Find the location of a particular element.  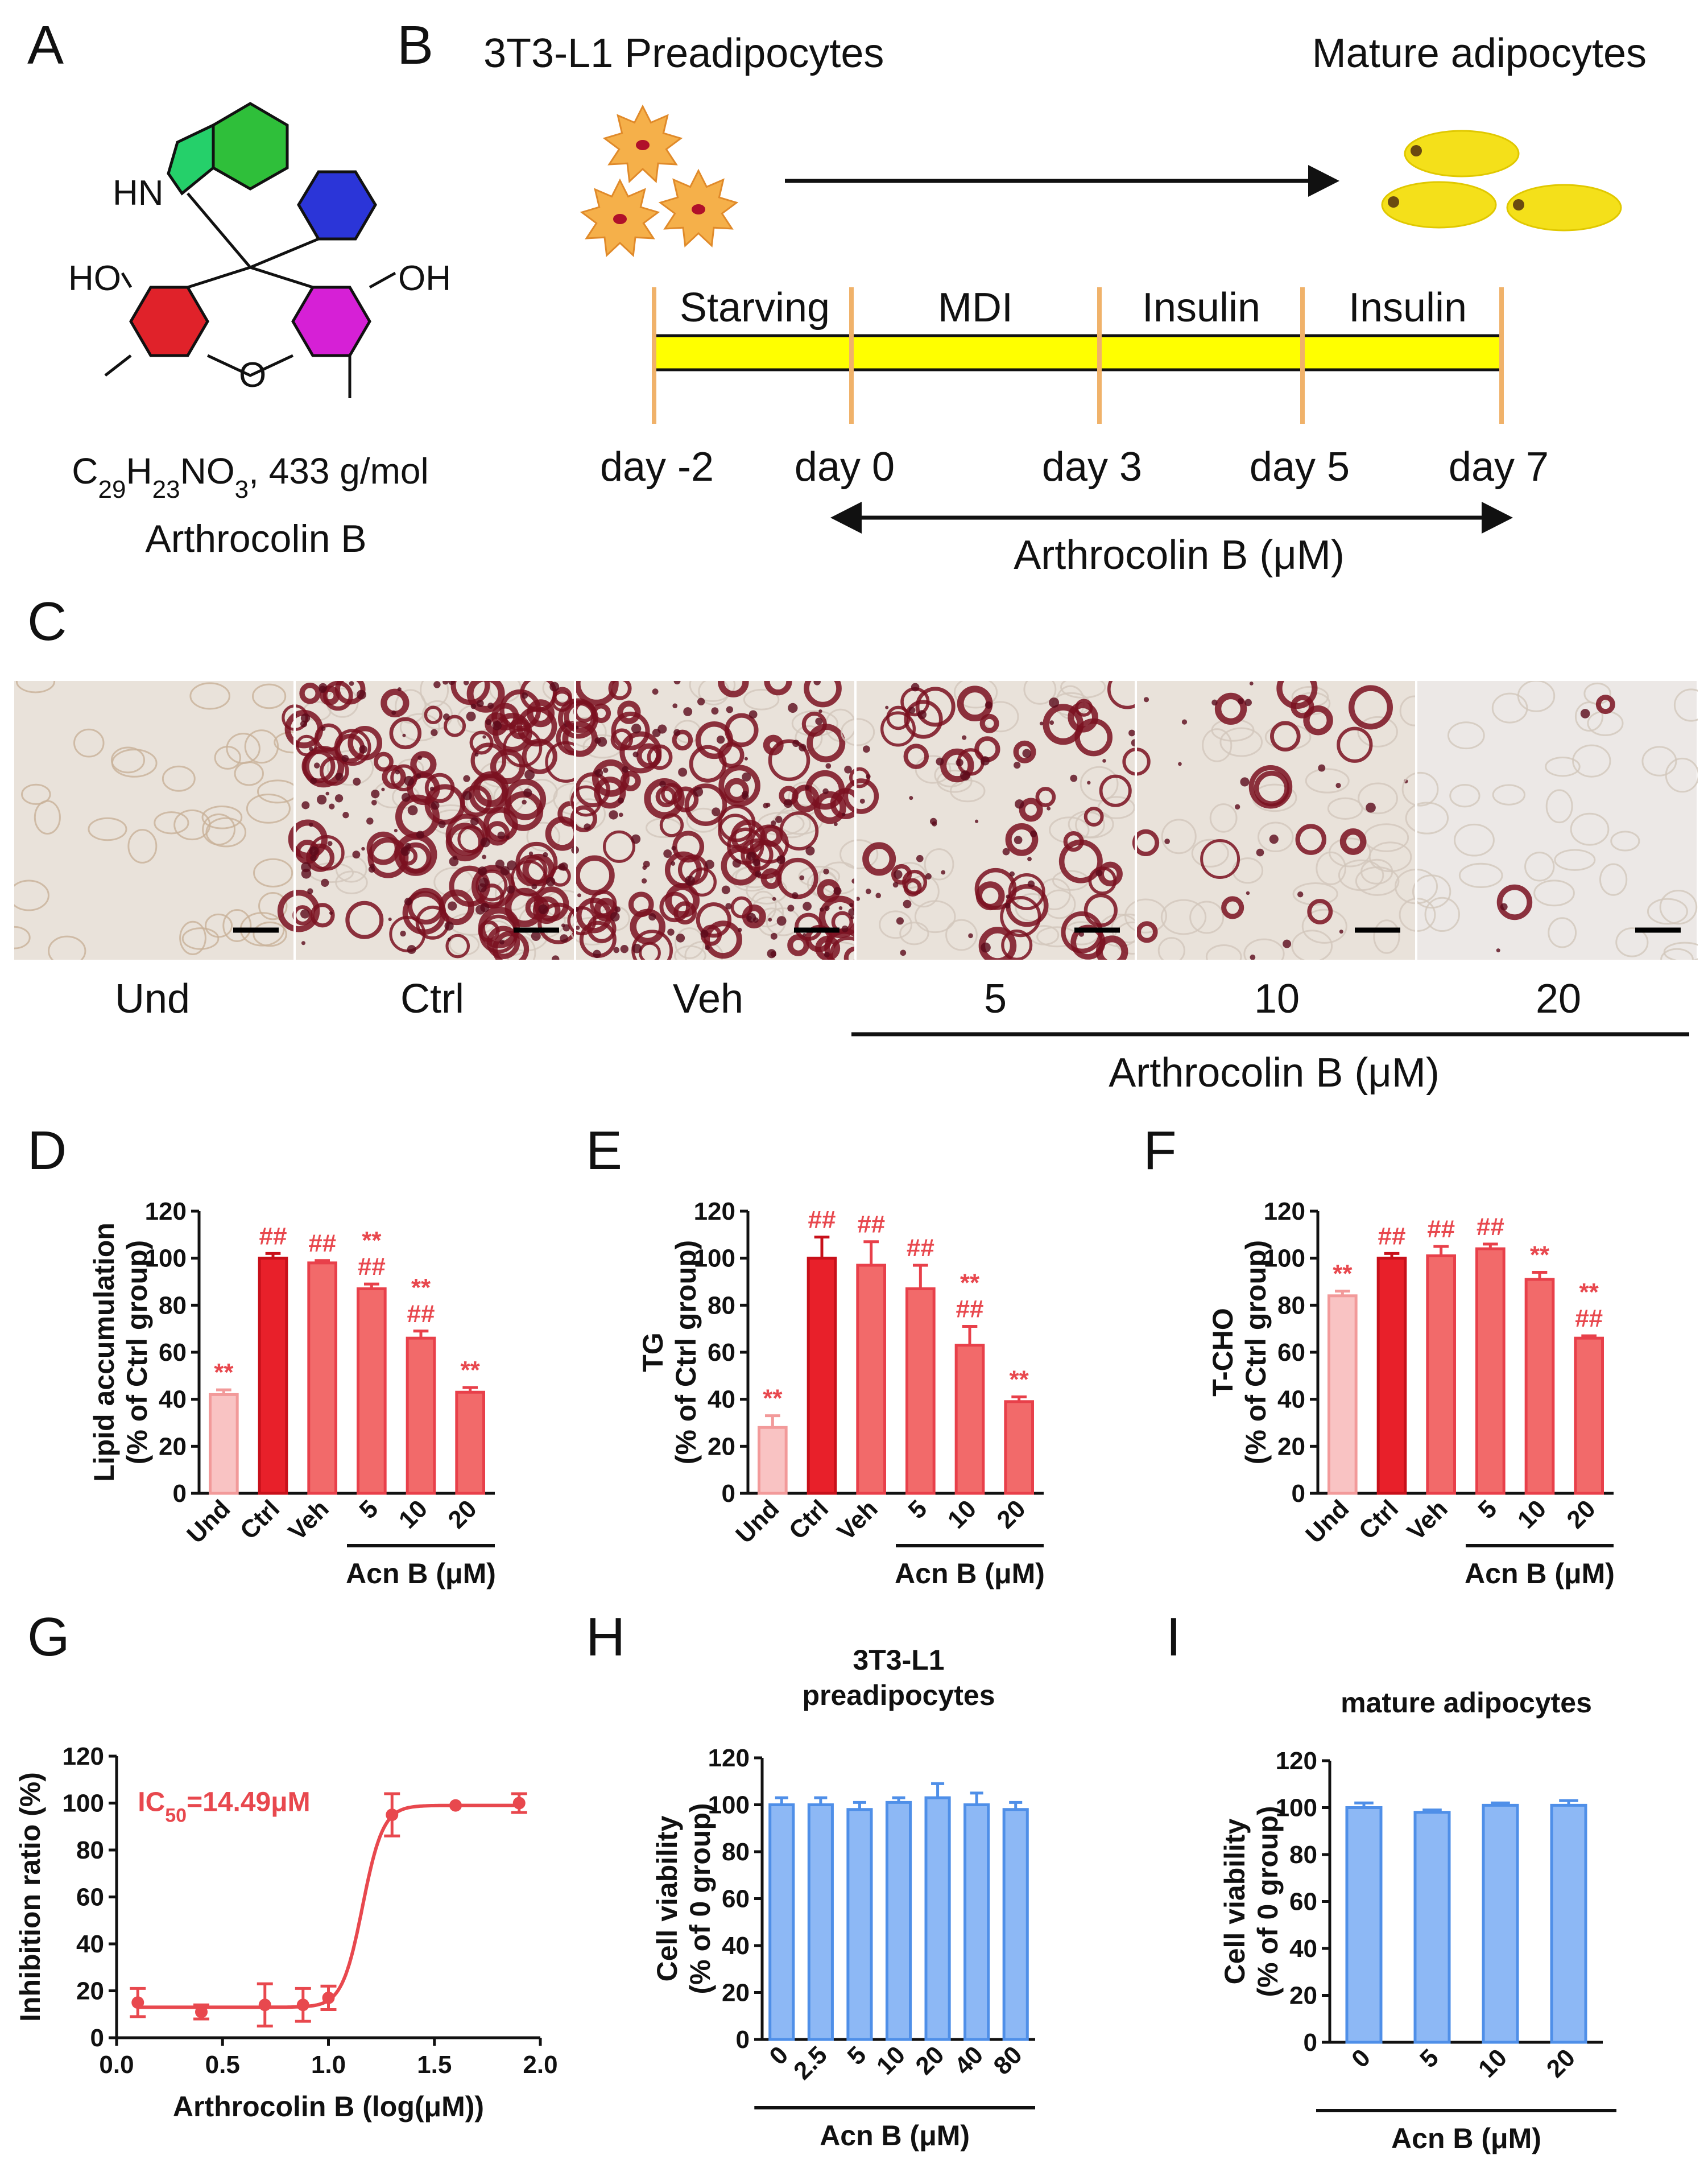

phase-mdi: MDI is located at coordinates (975, 308).